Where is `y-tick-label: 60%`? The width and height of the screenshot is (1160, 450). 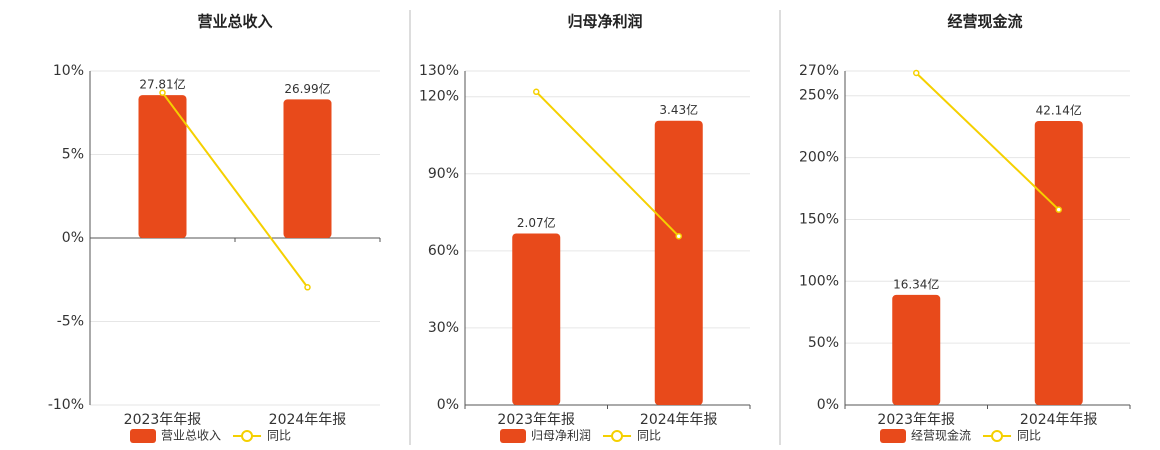
y-tick-label: 60% is located at coordinates (443, 251).